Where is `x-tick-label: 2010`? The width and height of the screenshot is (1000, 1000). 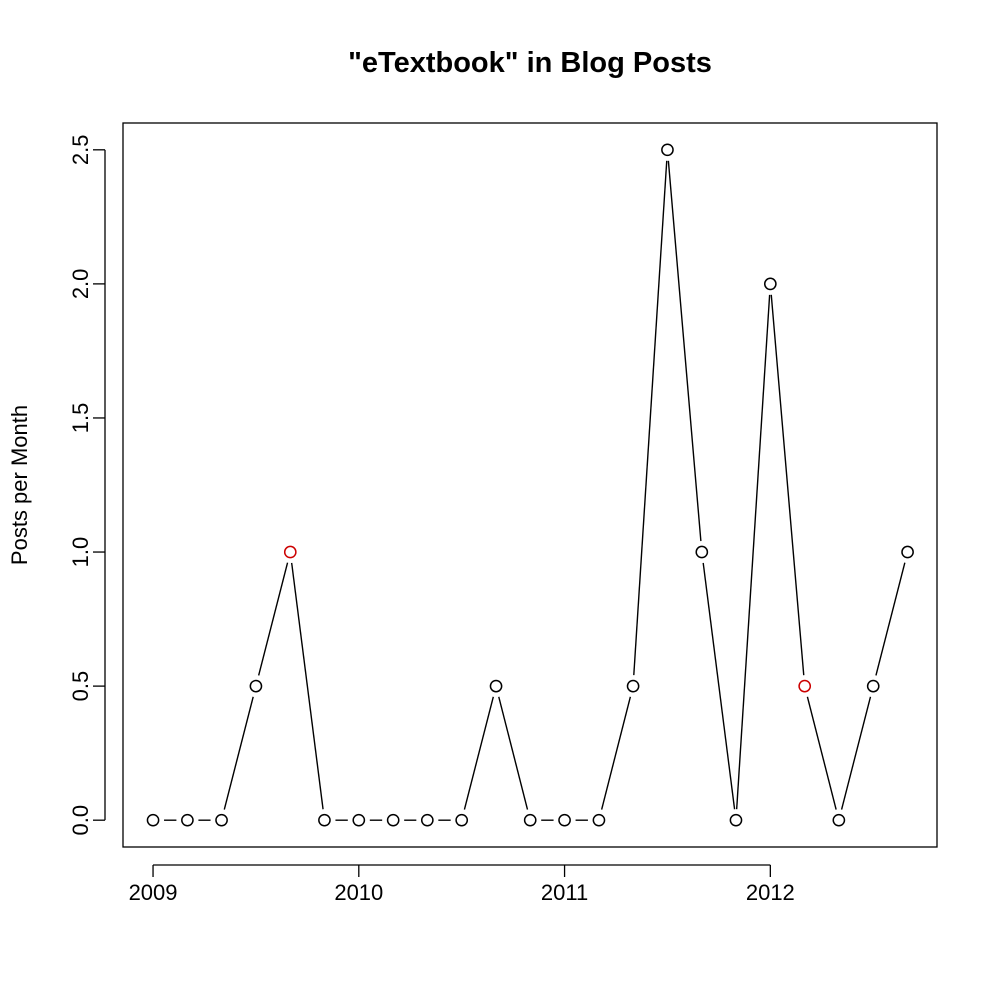 x-tick-label: 2010 is located at coordinates (358, 892).